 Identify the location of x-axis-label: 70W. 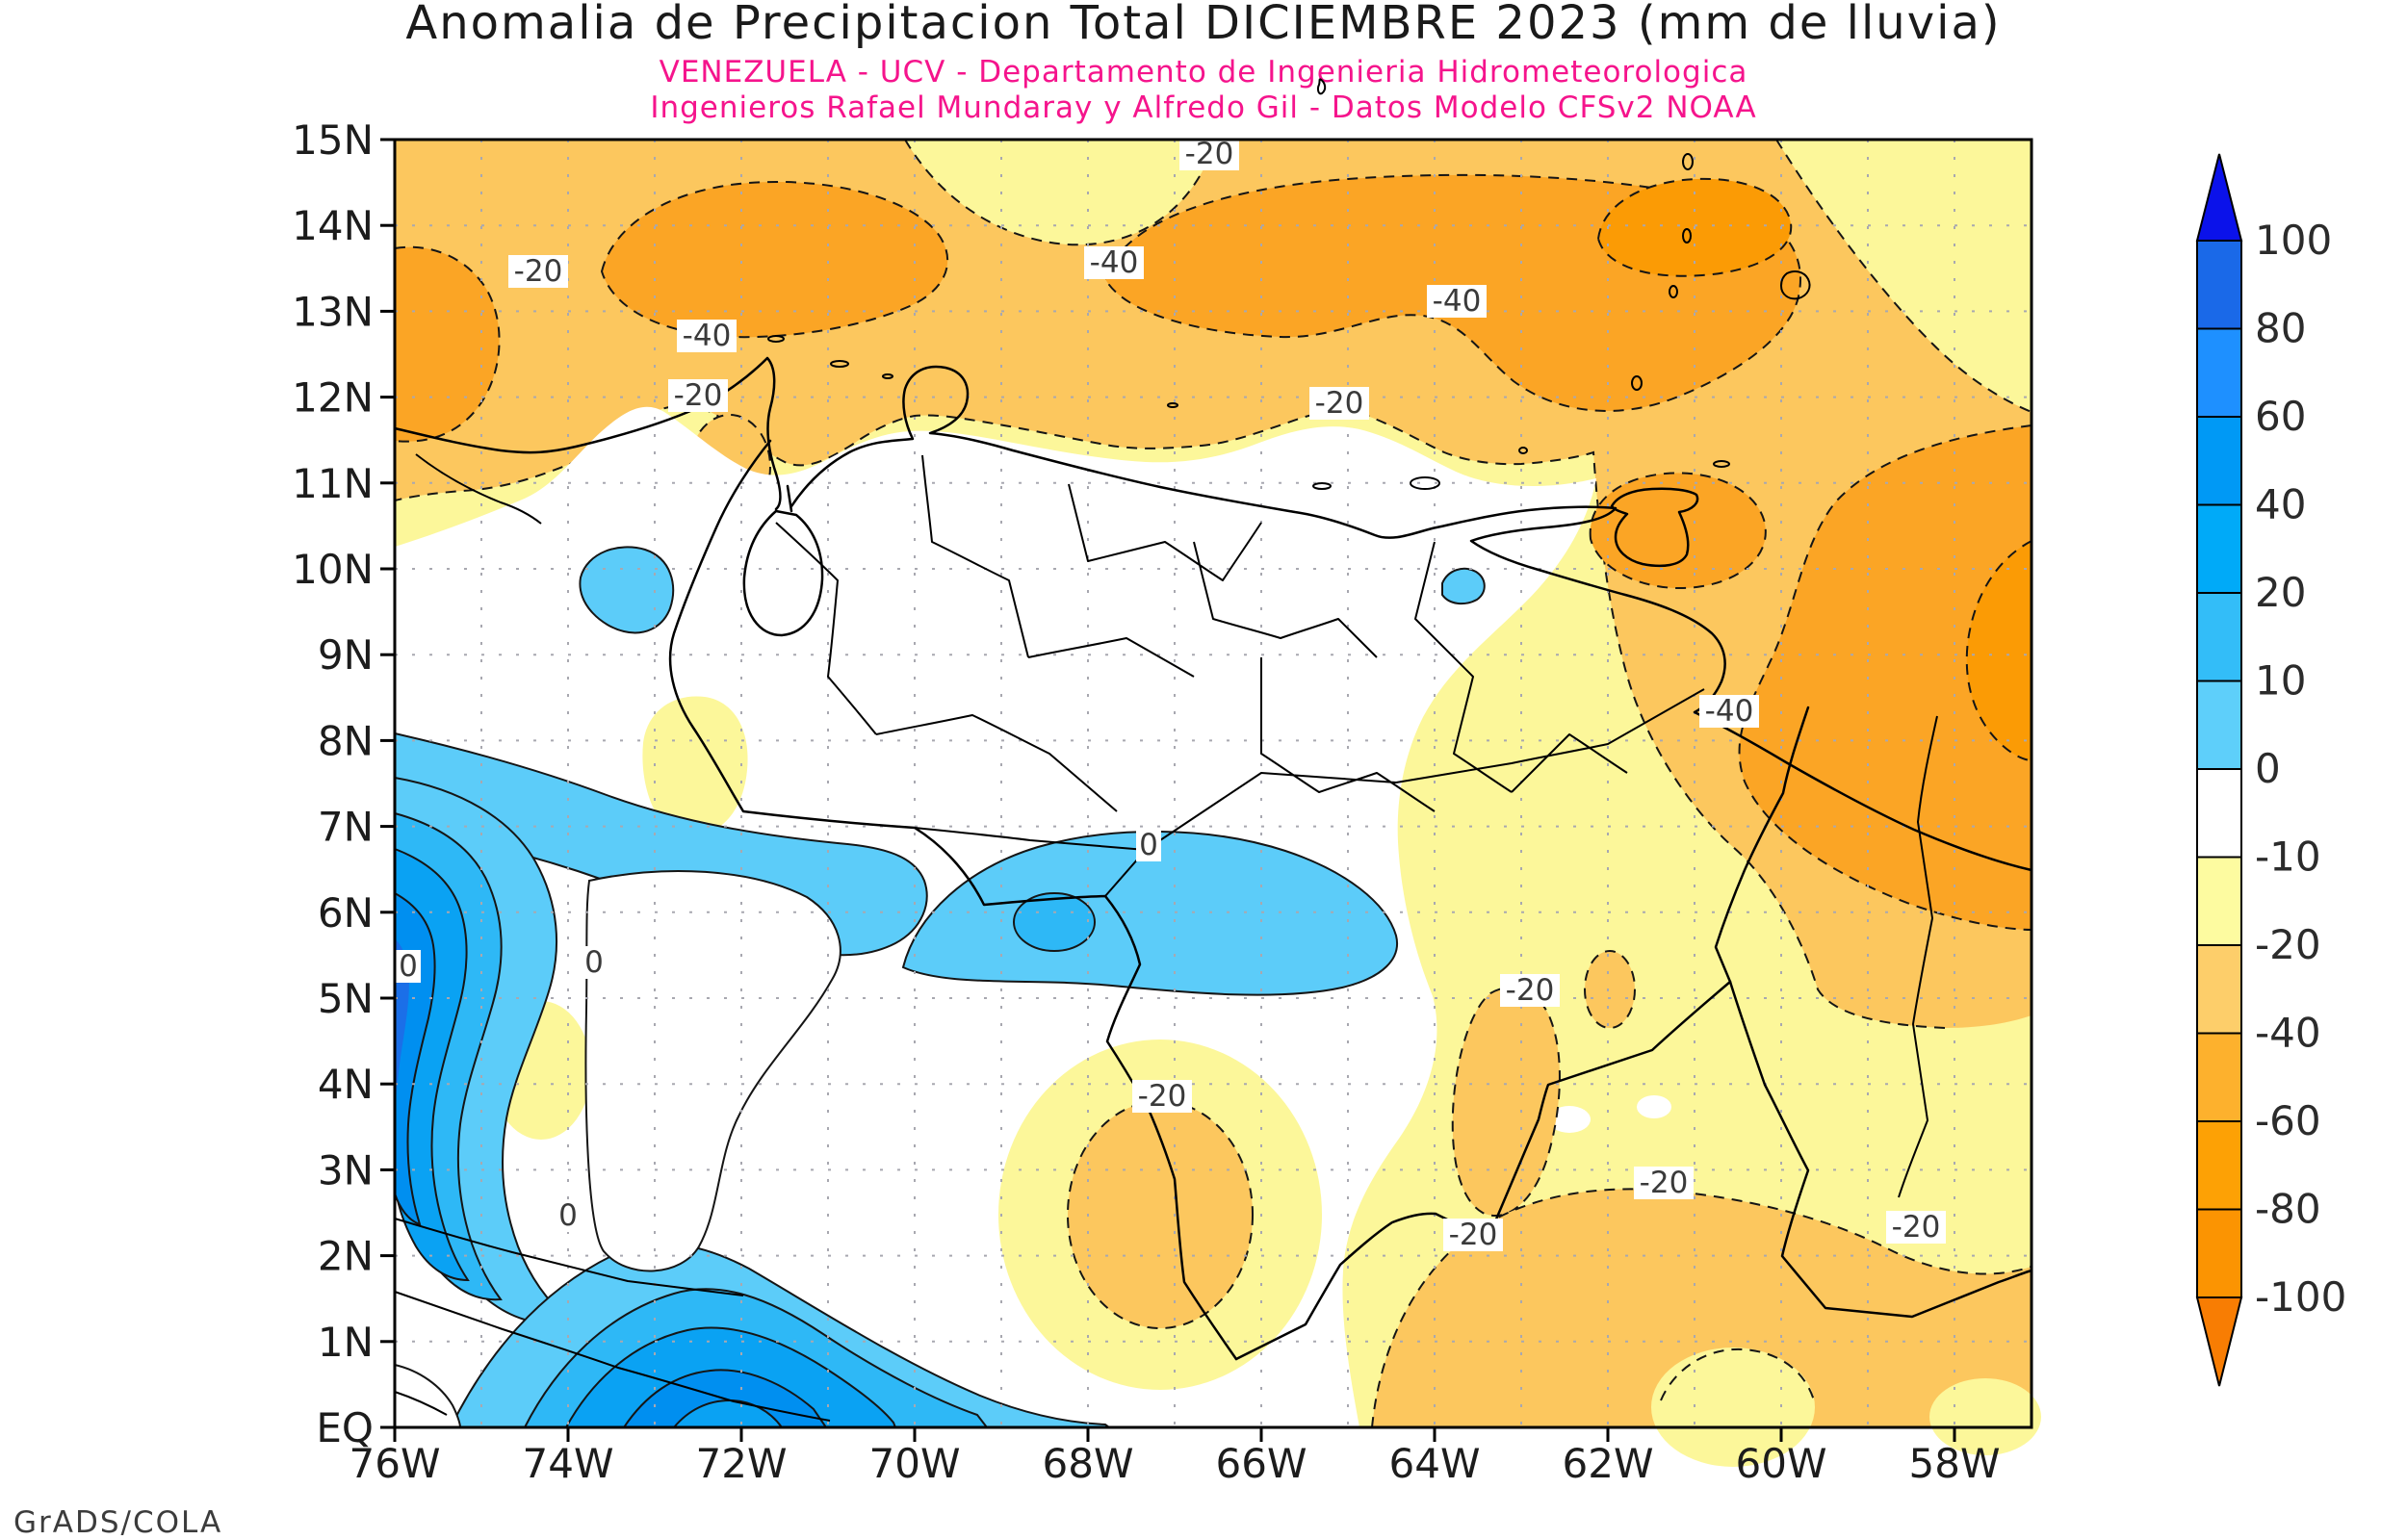
(915, 1463).